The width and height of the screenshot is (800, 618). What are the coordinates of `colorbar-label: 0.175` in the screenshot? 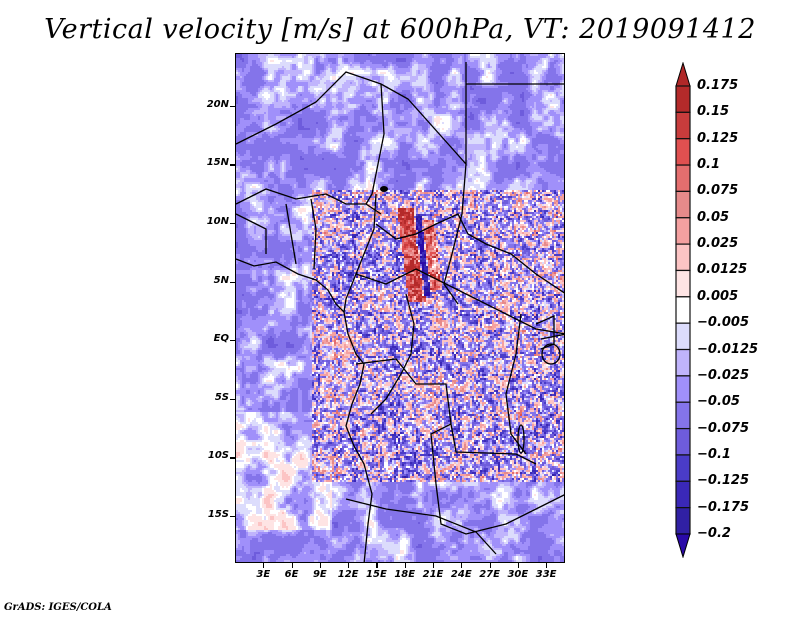 It's located at (718, 85).